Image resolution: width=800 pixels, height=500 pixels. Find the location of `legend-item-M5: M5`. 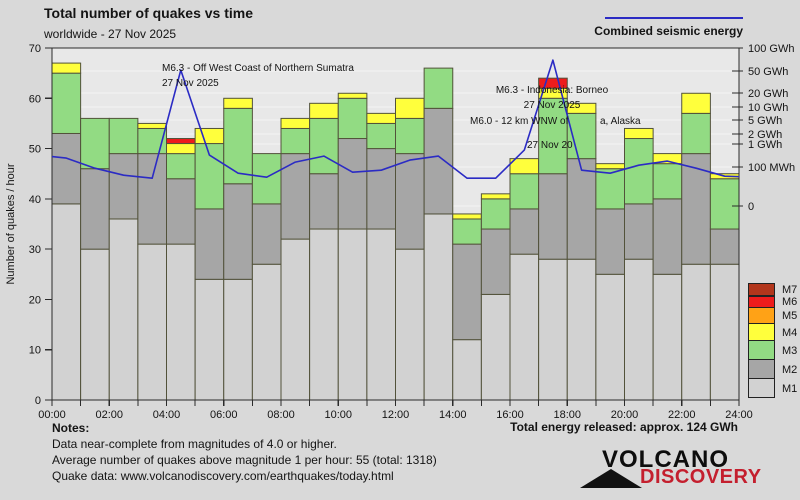

legend-item-M5: M5 is located at coordinates (773, 315).